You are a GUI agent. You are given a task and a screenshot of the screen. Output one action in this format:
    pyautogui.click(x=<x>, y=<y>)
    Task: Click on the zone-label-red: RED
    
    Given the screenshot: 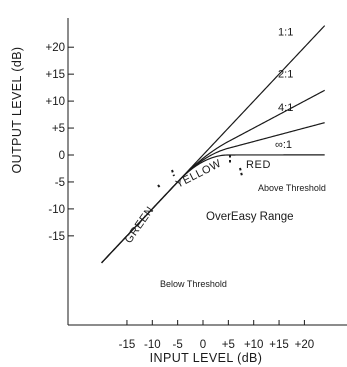 What is the action you would take?
    pyautogui.click(x=258, y=165)
    